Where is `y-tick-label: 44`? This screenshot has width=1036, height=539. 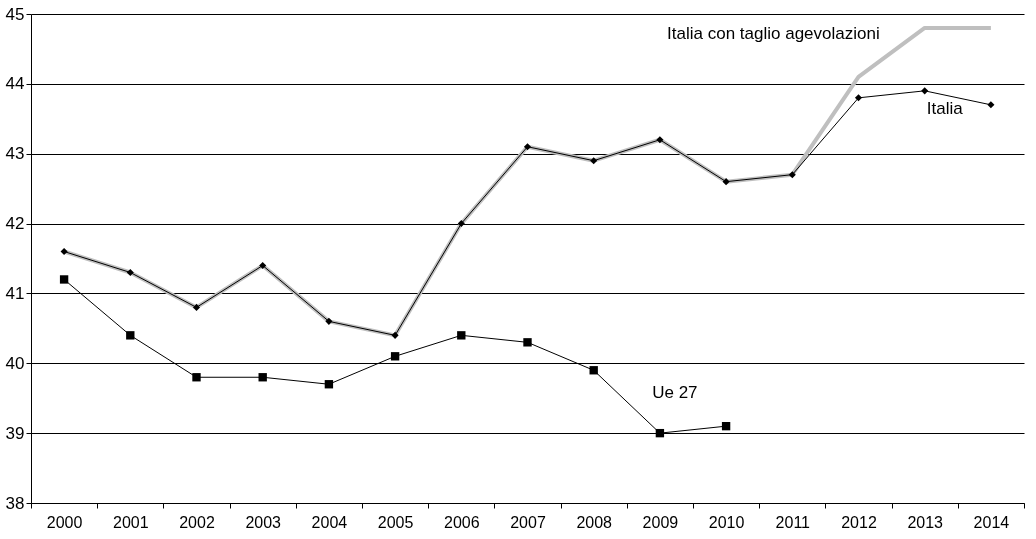 y-tick-label: 44 is located at coordinates (15, 84).